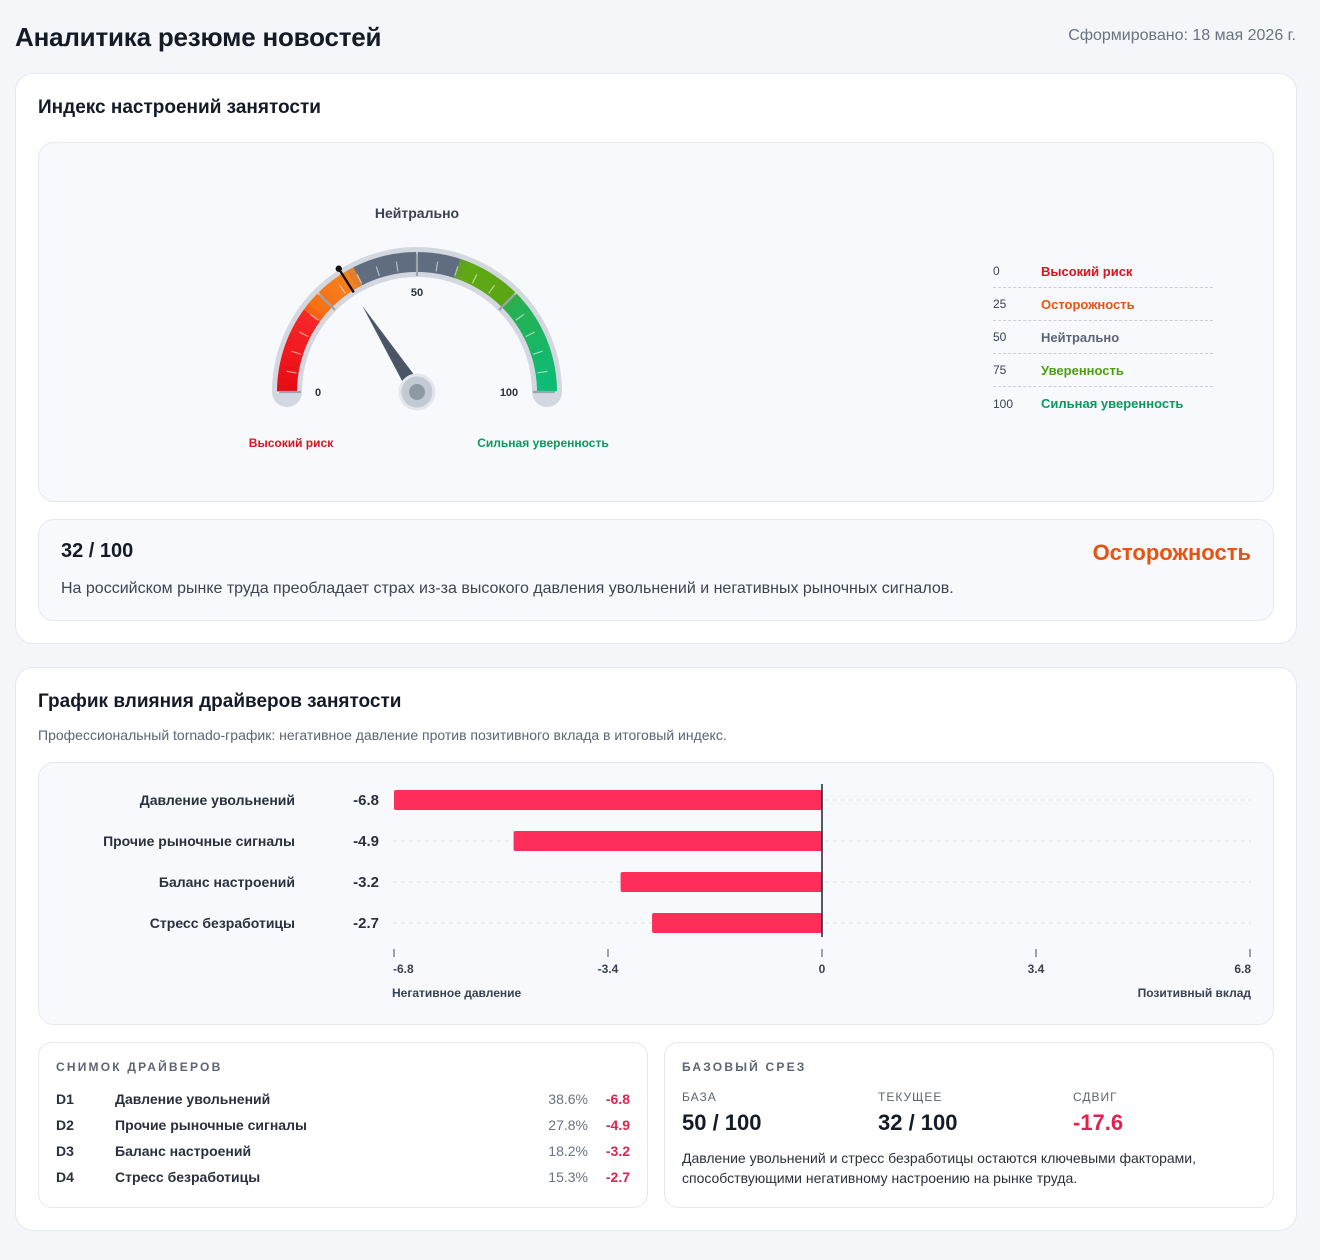 The width and height of the screenshot is (1320, 1260). I want to click on x-tick-label: 0, so click(822, 969).